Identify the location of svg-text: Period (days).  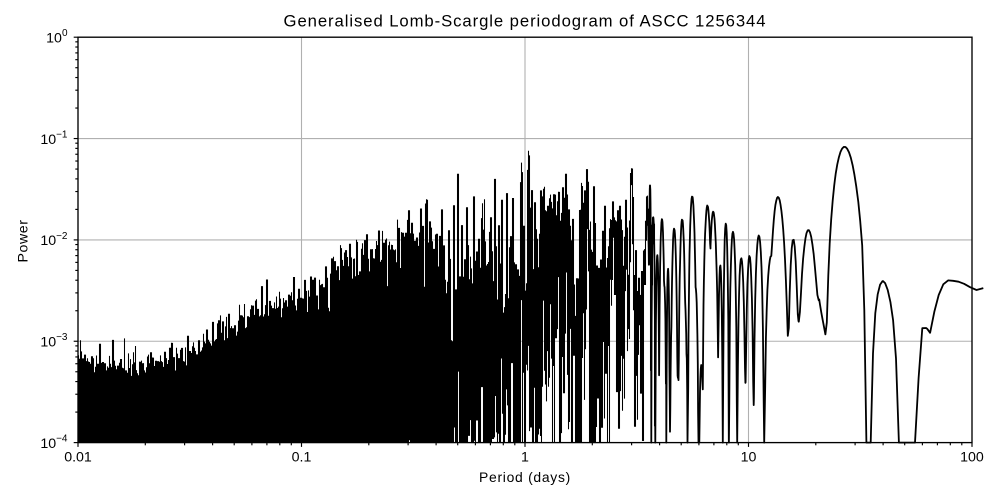
(525, 477).